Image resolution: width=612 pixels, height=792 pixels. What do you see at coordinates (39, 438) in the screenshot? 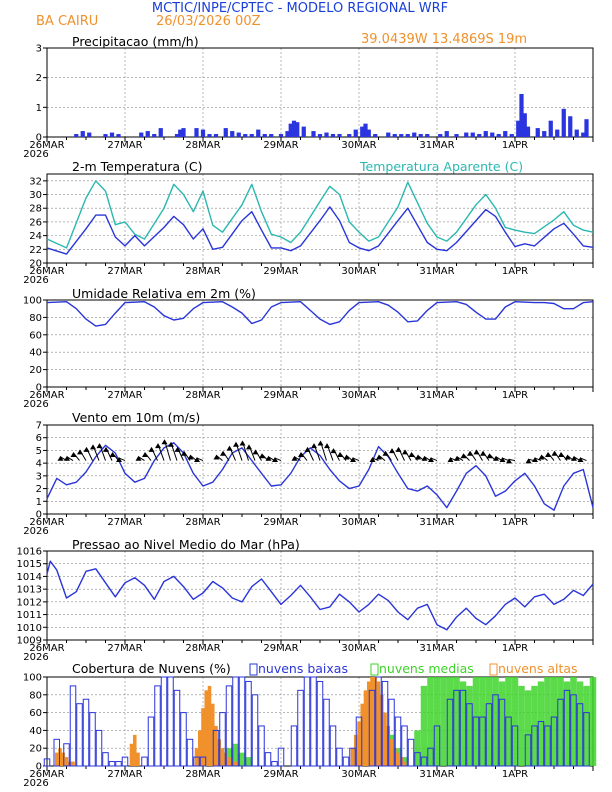
I see `wind-ytick-label: 6` at bounding box center [39, 438].